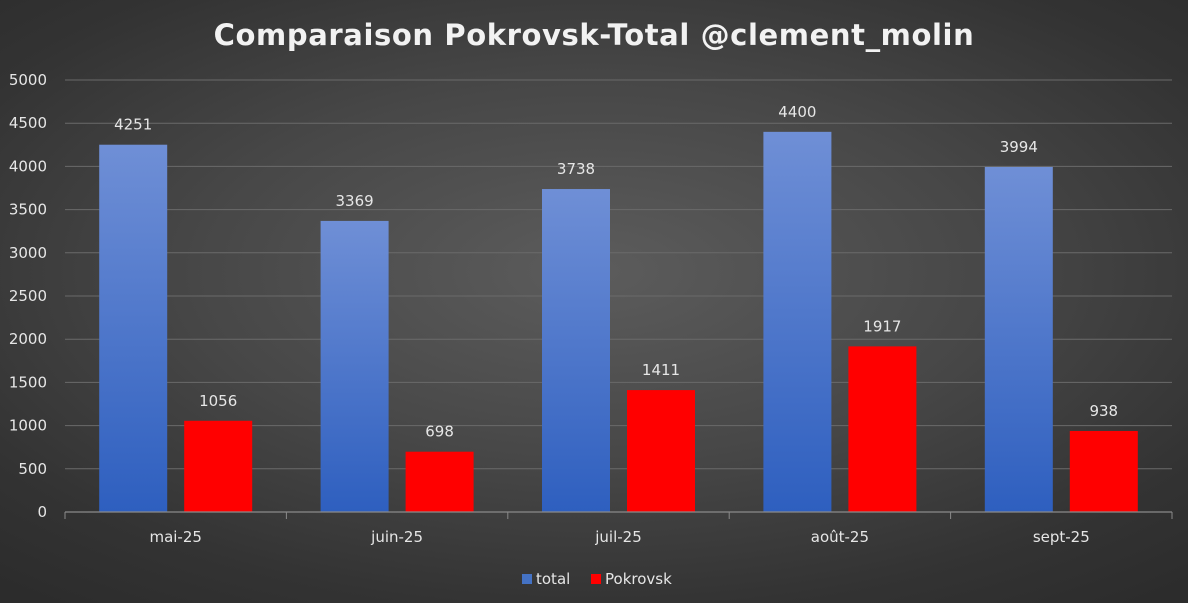 This screenshot has height=603, width=1188. I want to click on data-label-total: 3738, so click(576, 169).